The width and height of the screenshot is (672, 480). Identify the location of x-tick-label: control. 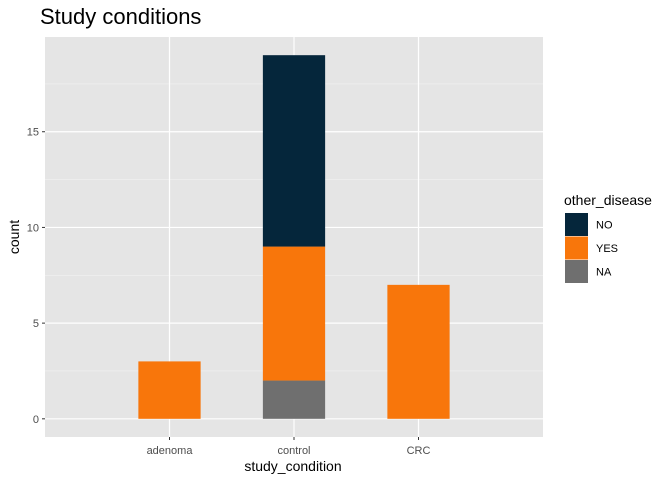
(293, 451).